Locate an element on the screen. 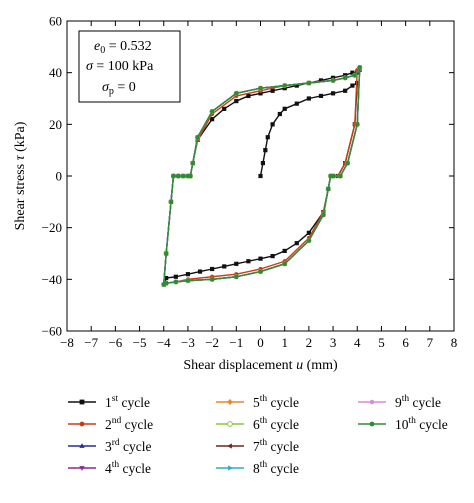  legend-label-sup-9: th is located at coordinates (406, 399).